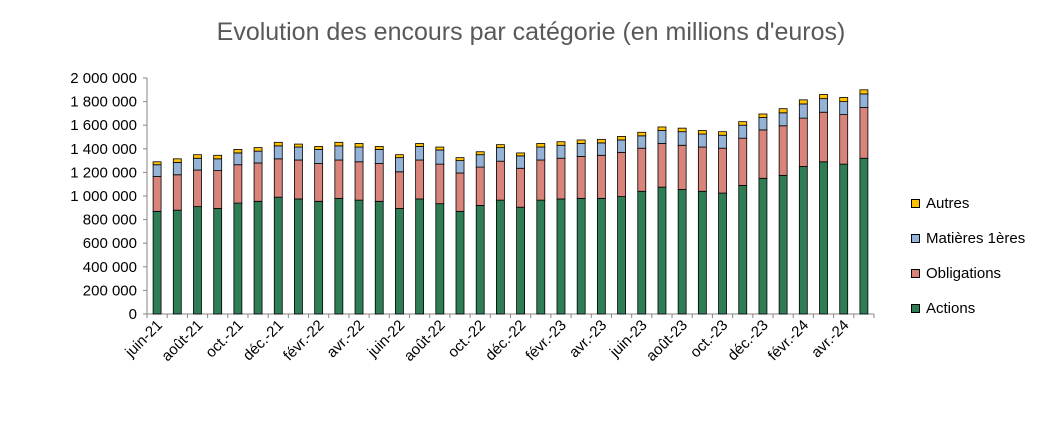  Describe the element at coordinates (224, 339) in the screenshot. I see `x-tick-label: oct.-21` at that location.